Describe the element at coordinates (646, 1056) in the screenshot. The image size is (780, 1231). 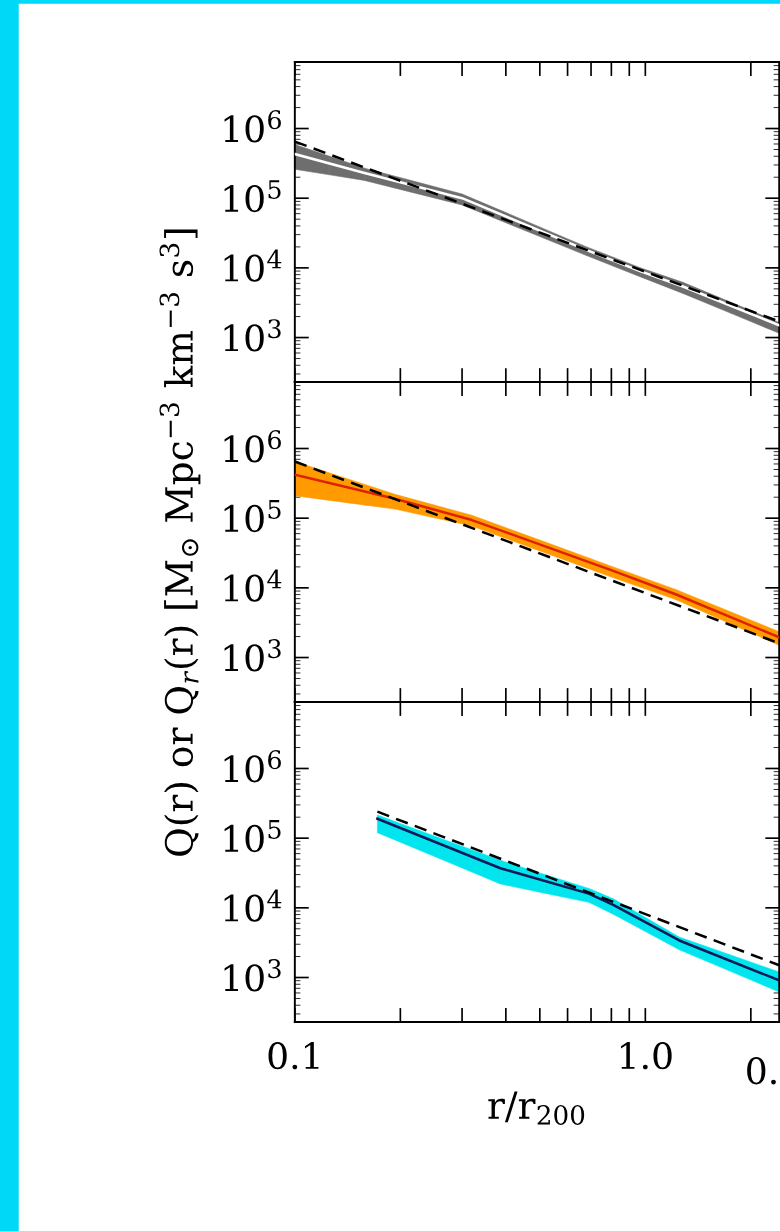
I see `x-tick-label: 1.0` at that location.